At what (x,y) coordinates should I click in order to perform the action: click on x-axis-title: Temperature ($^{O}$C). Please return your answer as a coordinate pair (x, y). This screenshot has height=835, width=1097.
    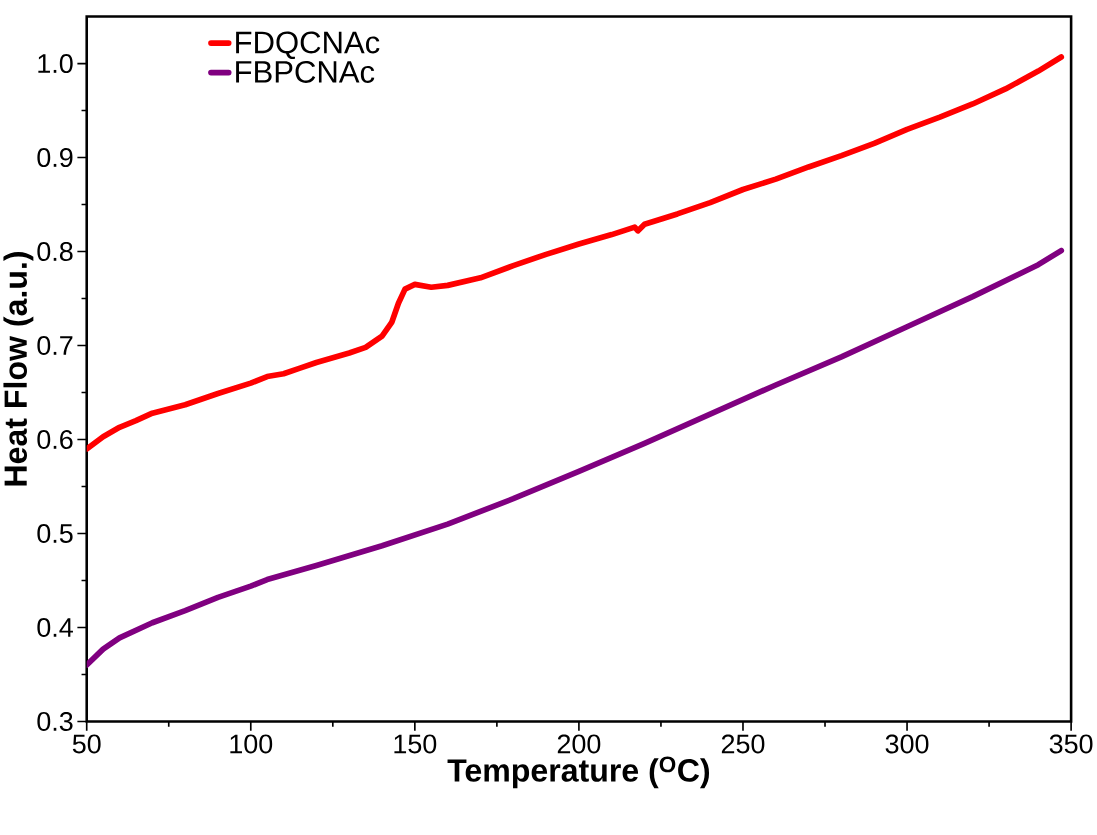
    Looking at the image, I should click on (578, 772).